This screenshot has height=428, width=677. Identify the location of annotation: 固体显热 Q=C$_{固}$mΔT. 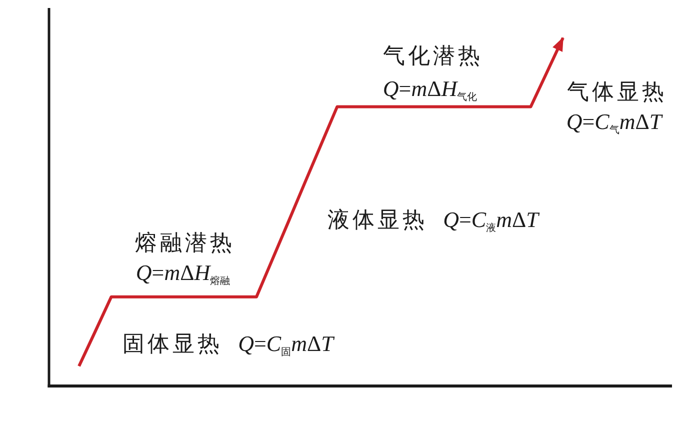
(228, 344).